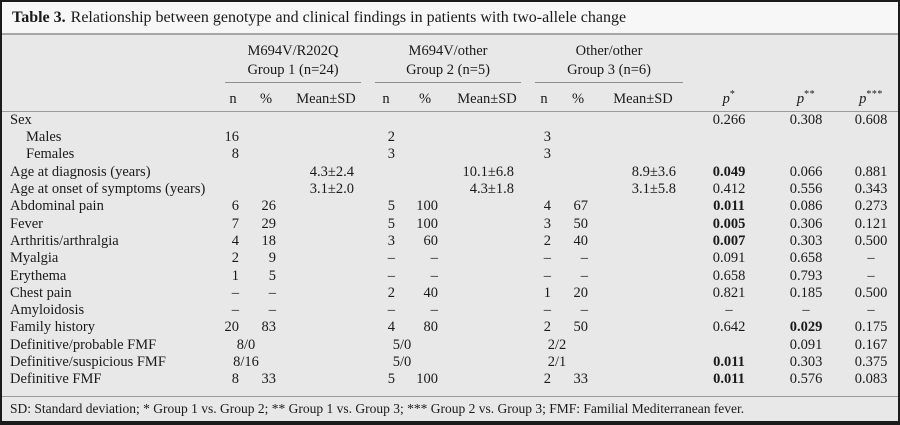 Image resolution: width=900 pixels, height=425 pixels. What do you see at coordinates (391, 137) in the screenshot?
I see `group-value-cell: 2` at bounding box center [391, 137].